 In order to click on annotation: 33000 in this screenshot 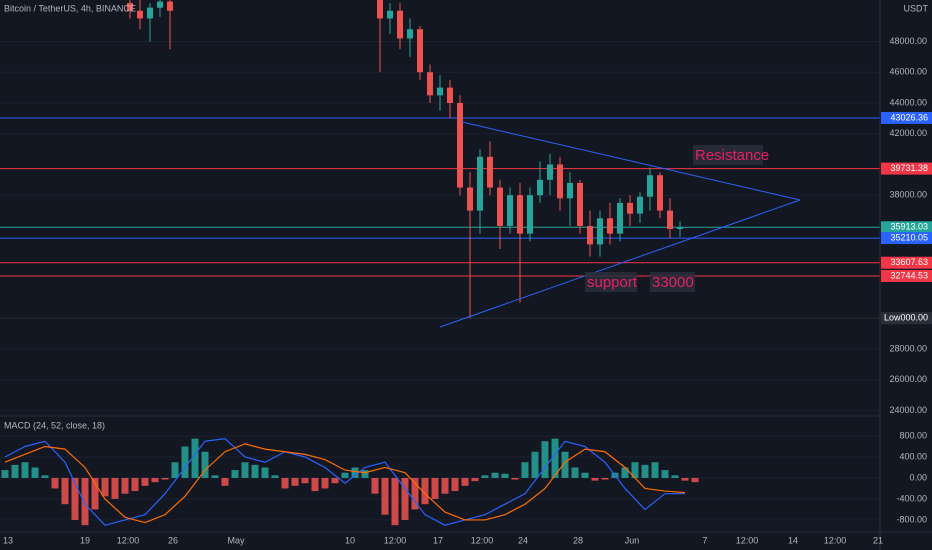, I will do `click(673, 282)`.